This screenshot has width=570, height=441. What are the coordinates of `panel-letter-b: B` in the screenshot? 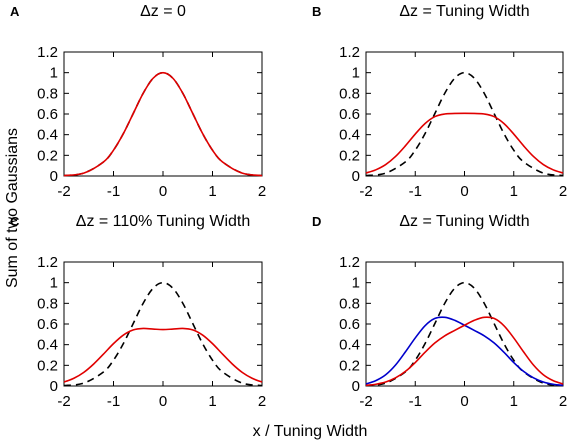 It's located at (316, 11).